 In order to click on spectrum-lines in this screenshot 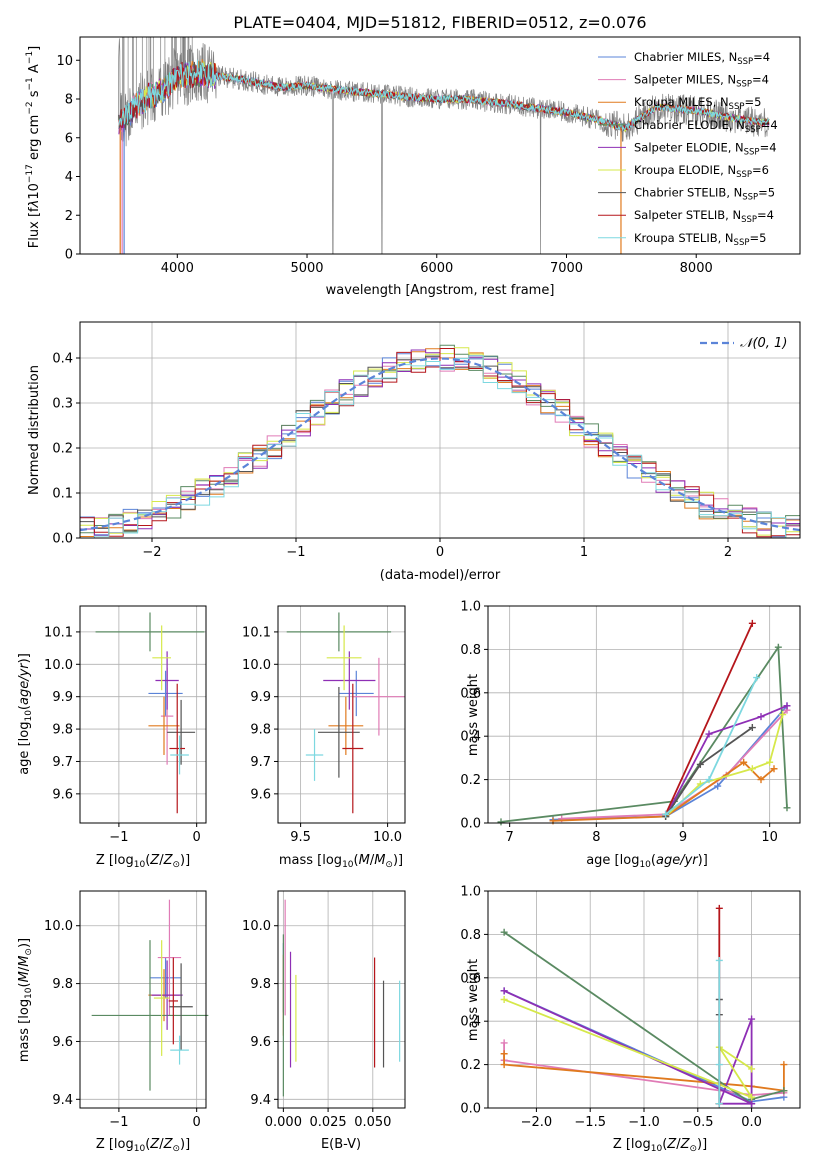, I will do `click(443, 145)`.